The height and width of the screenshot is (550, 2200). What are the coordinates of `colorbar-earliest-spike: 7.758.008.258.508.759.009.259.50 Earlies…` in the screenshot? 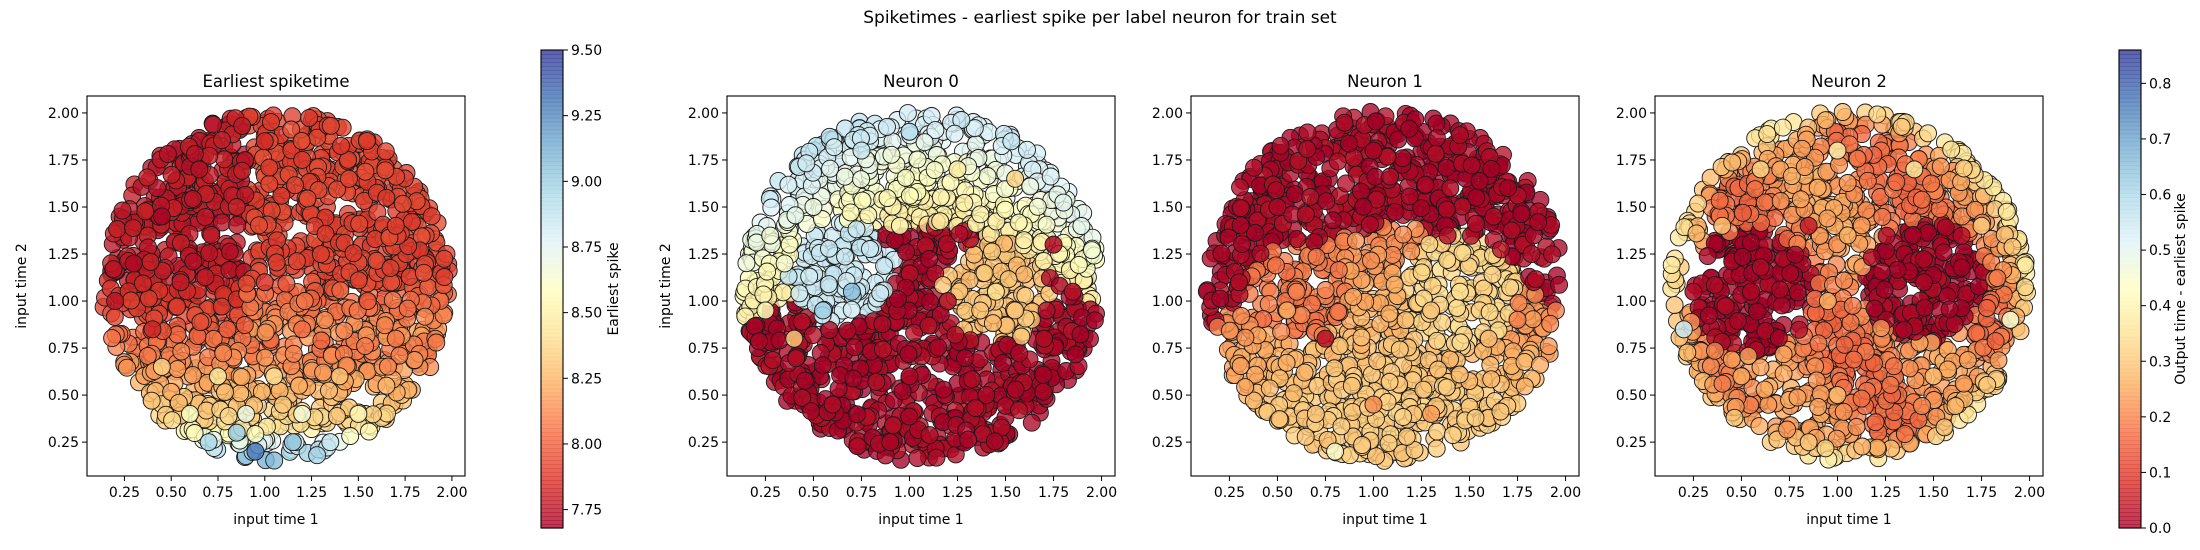 It's located at (581, 286).